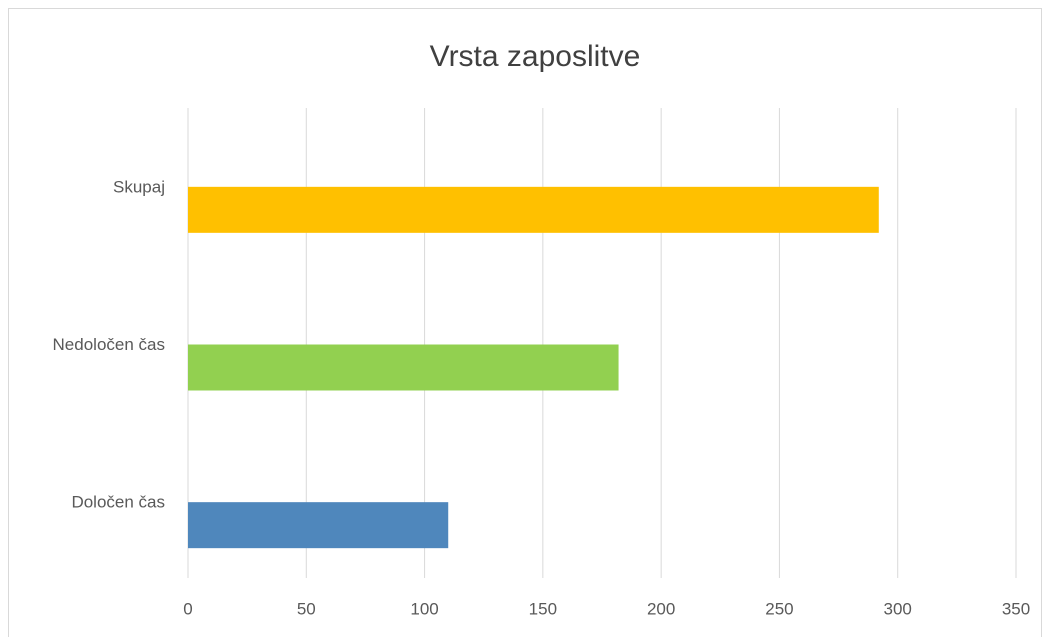 This screenshot has width=1050, height=637. What do you see at coordinates (898, 608) in the screenshot?
I see `x-tick-label: 300` at bounding box center [898, 608].